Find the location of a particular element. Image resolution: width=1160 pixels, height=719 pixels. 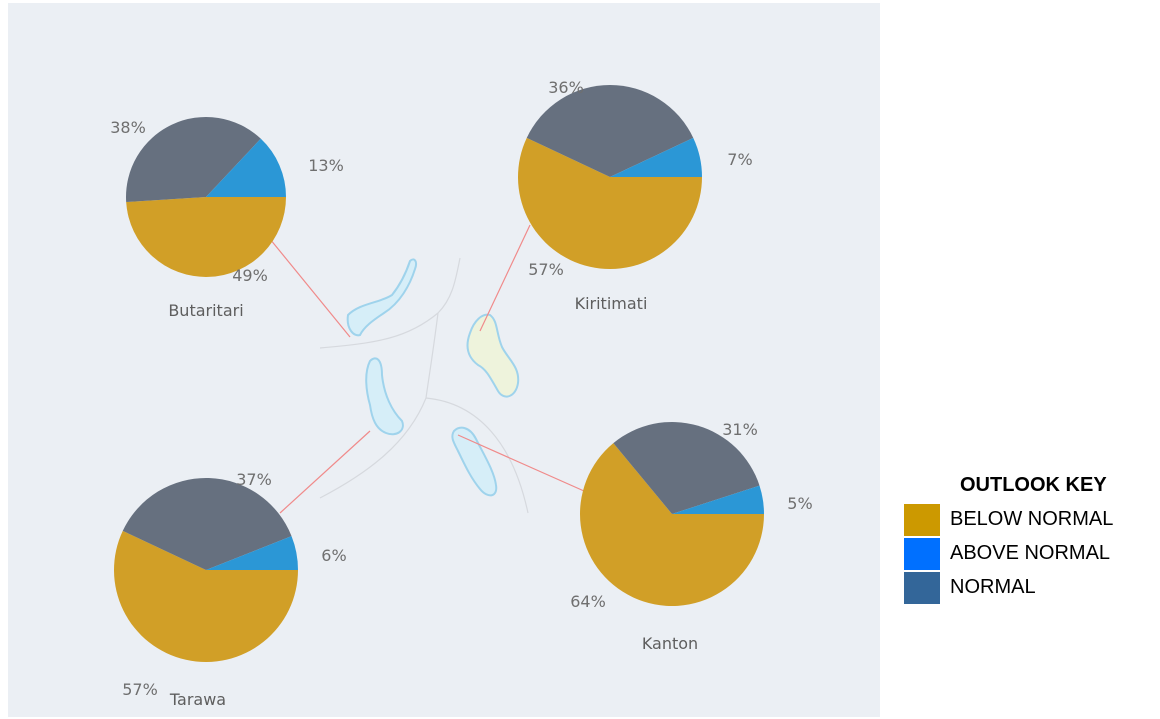

legend-label: ABOVE NORMAL is located at coordinates (1030, 553).